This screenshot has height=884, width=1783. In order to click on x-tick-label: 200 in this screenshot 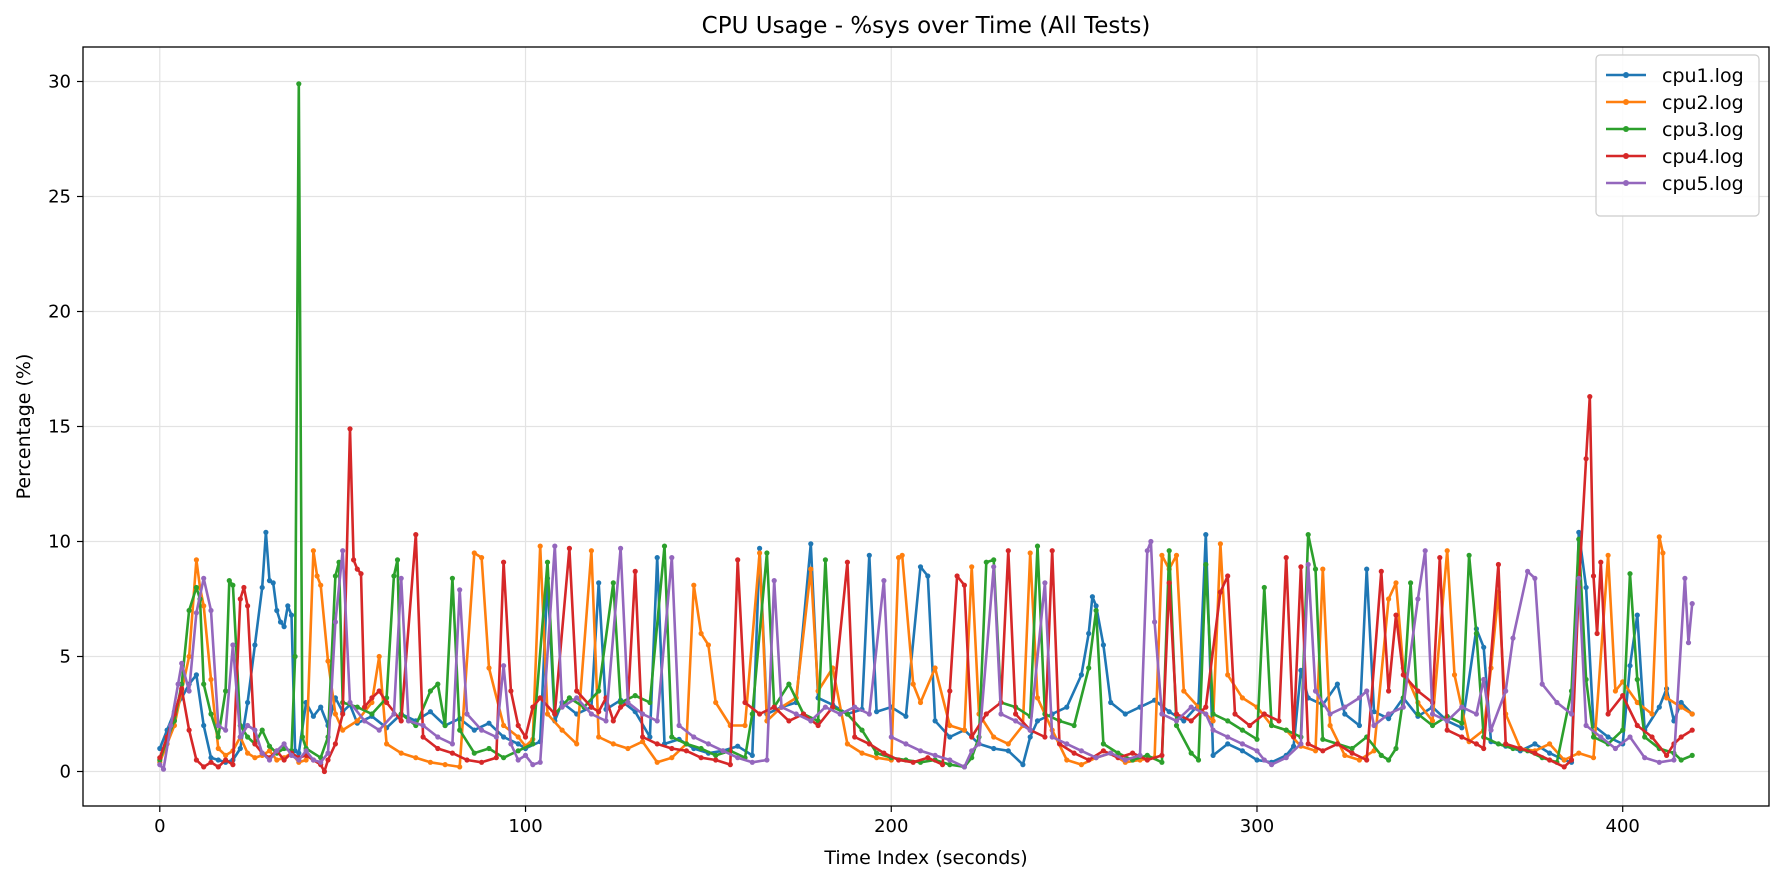, I will do `click(891, 826)`.